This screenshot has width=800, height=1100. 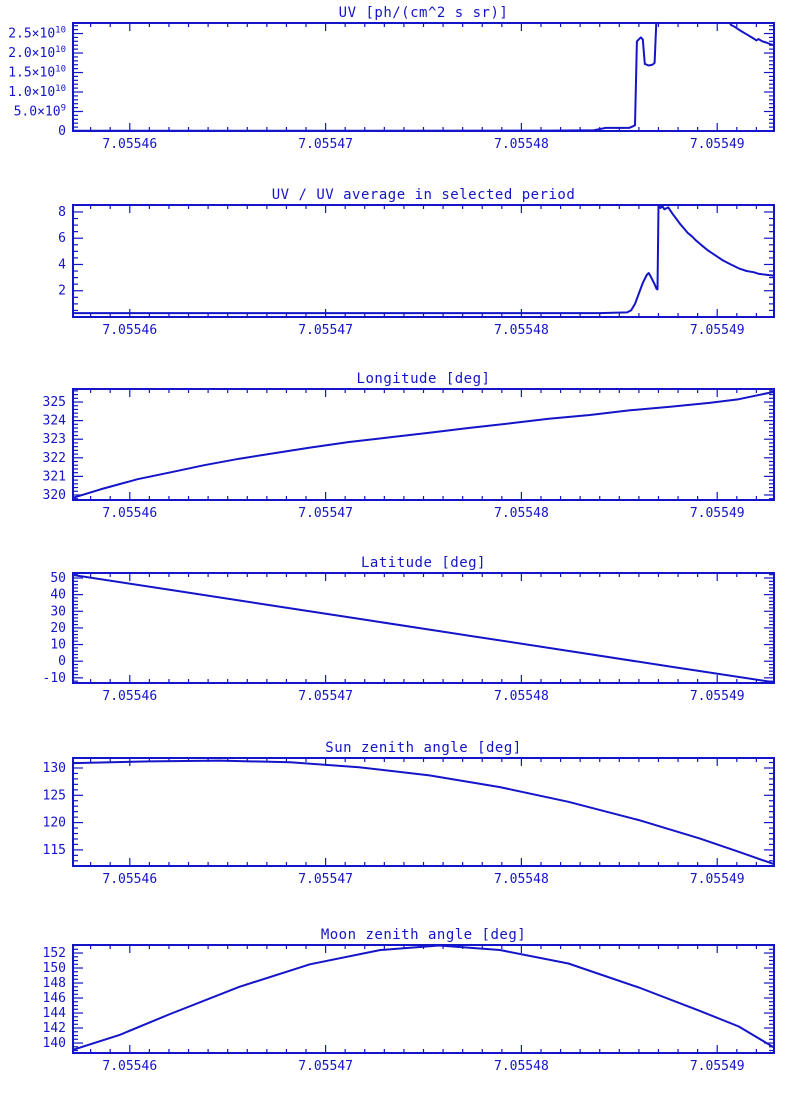 I want to click on y-tick-label: 1.5×1010, so click(x=37, y=73).